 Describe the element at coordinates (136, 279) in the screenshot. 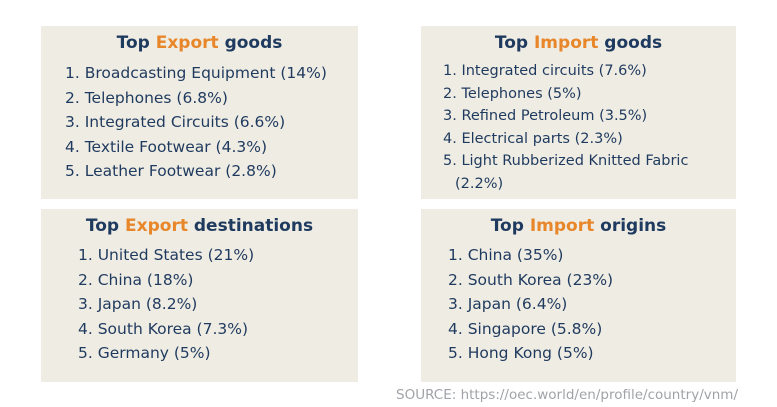

I see `list-item: 2. China (18%)` at that location.